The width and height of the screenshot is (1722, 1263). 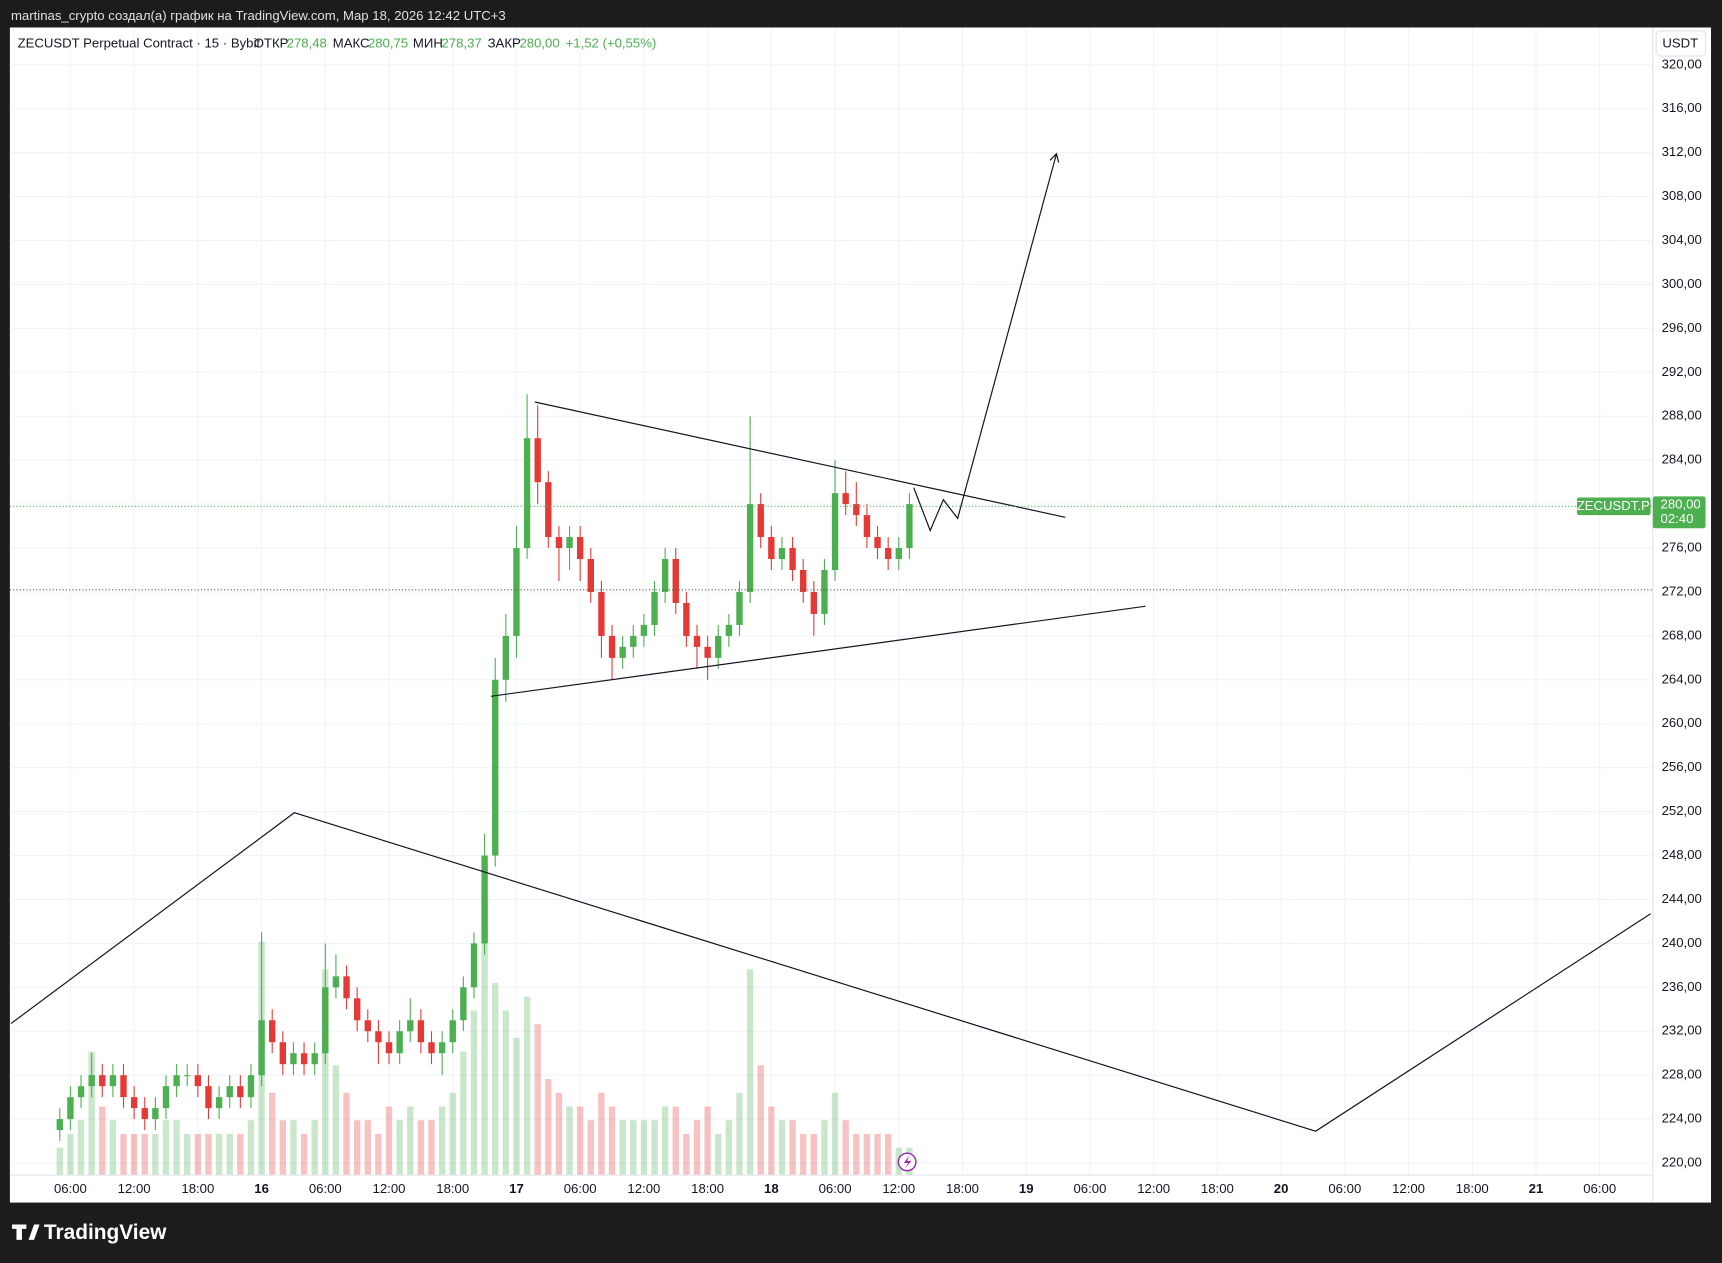 What do you see at coordinates (1682, 590) in the screenshot?
I see `y-tick-label: 272,00` at bounding box center [1682, 590].